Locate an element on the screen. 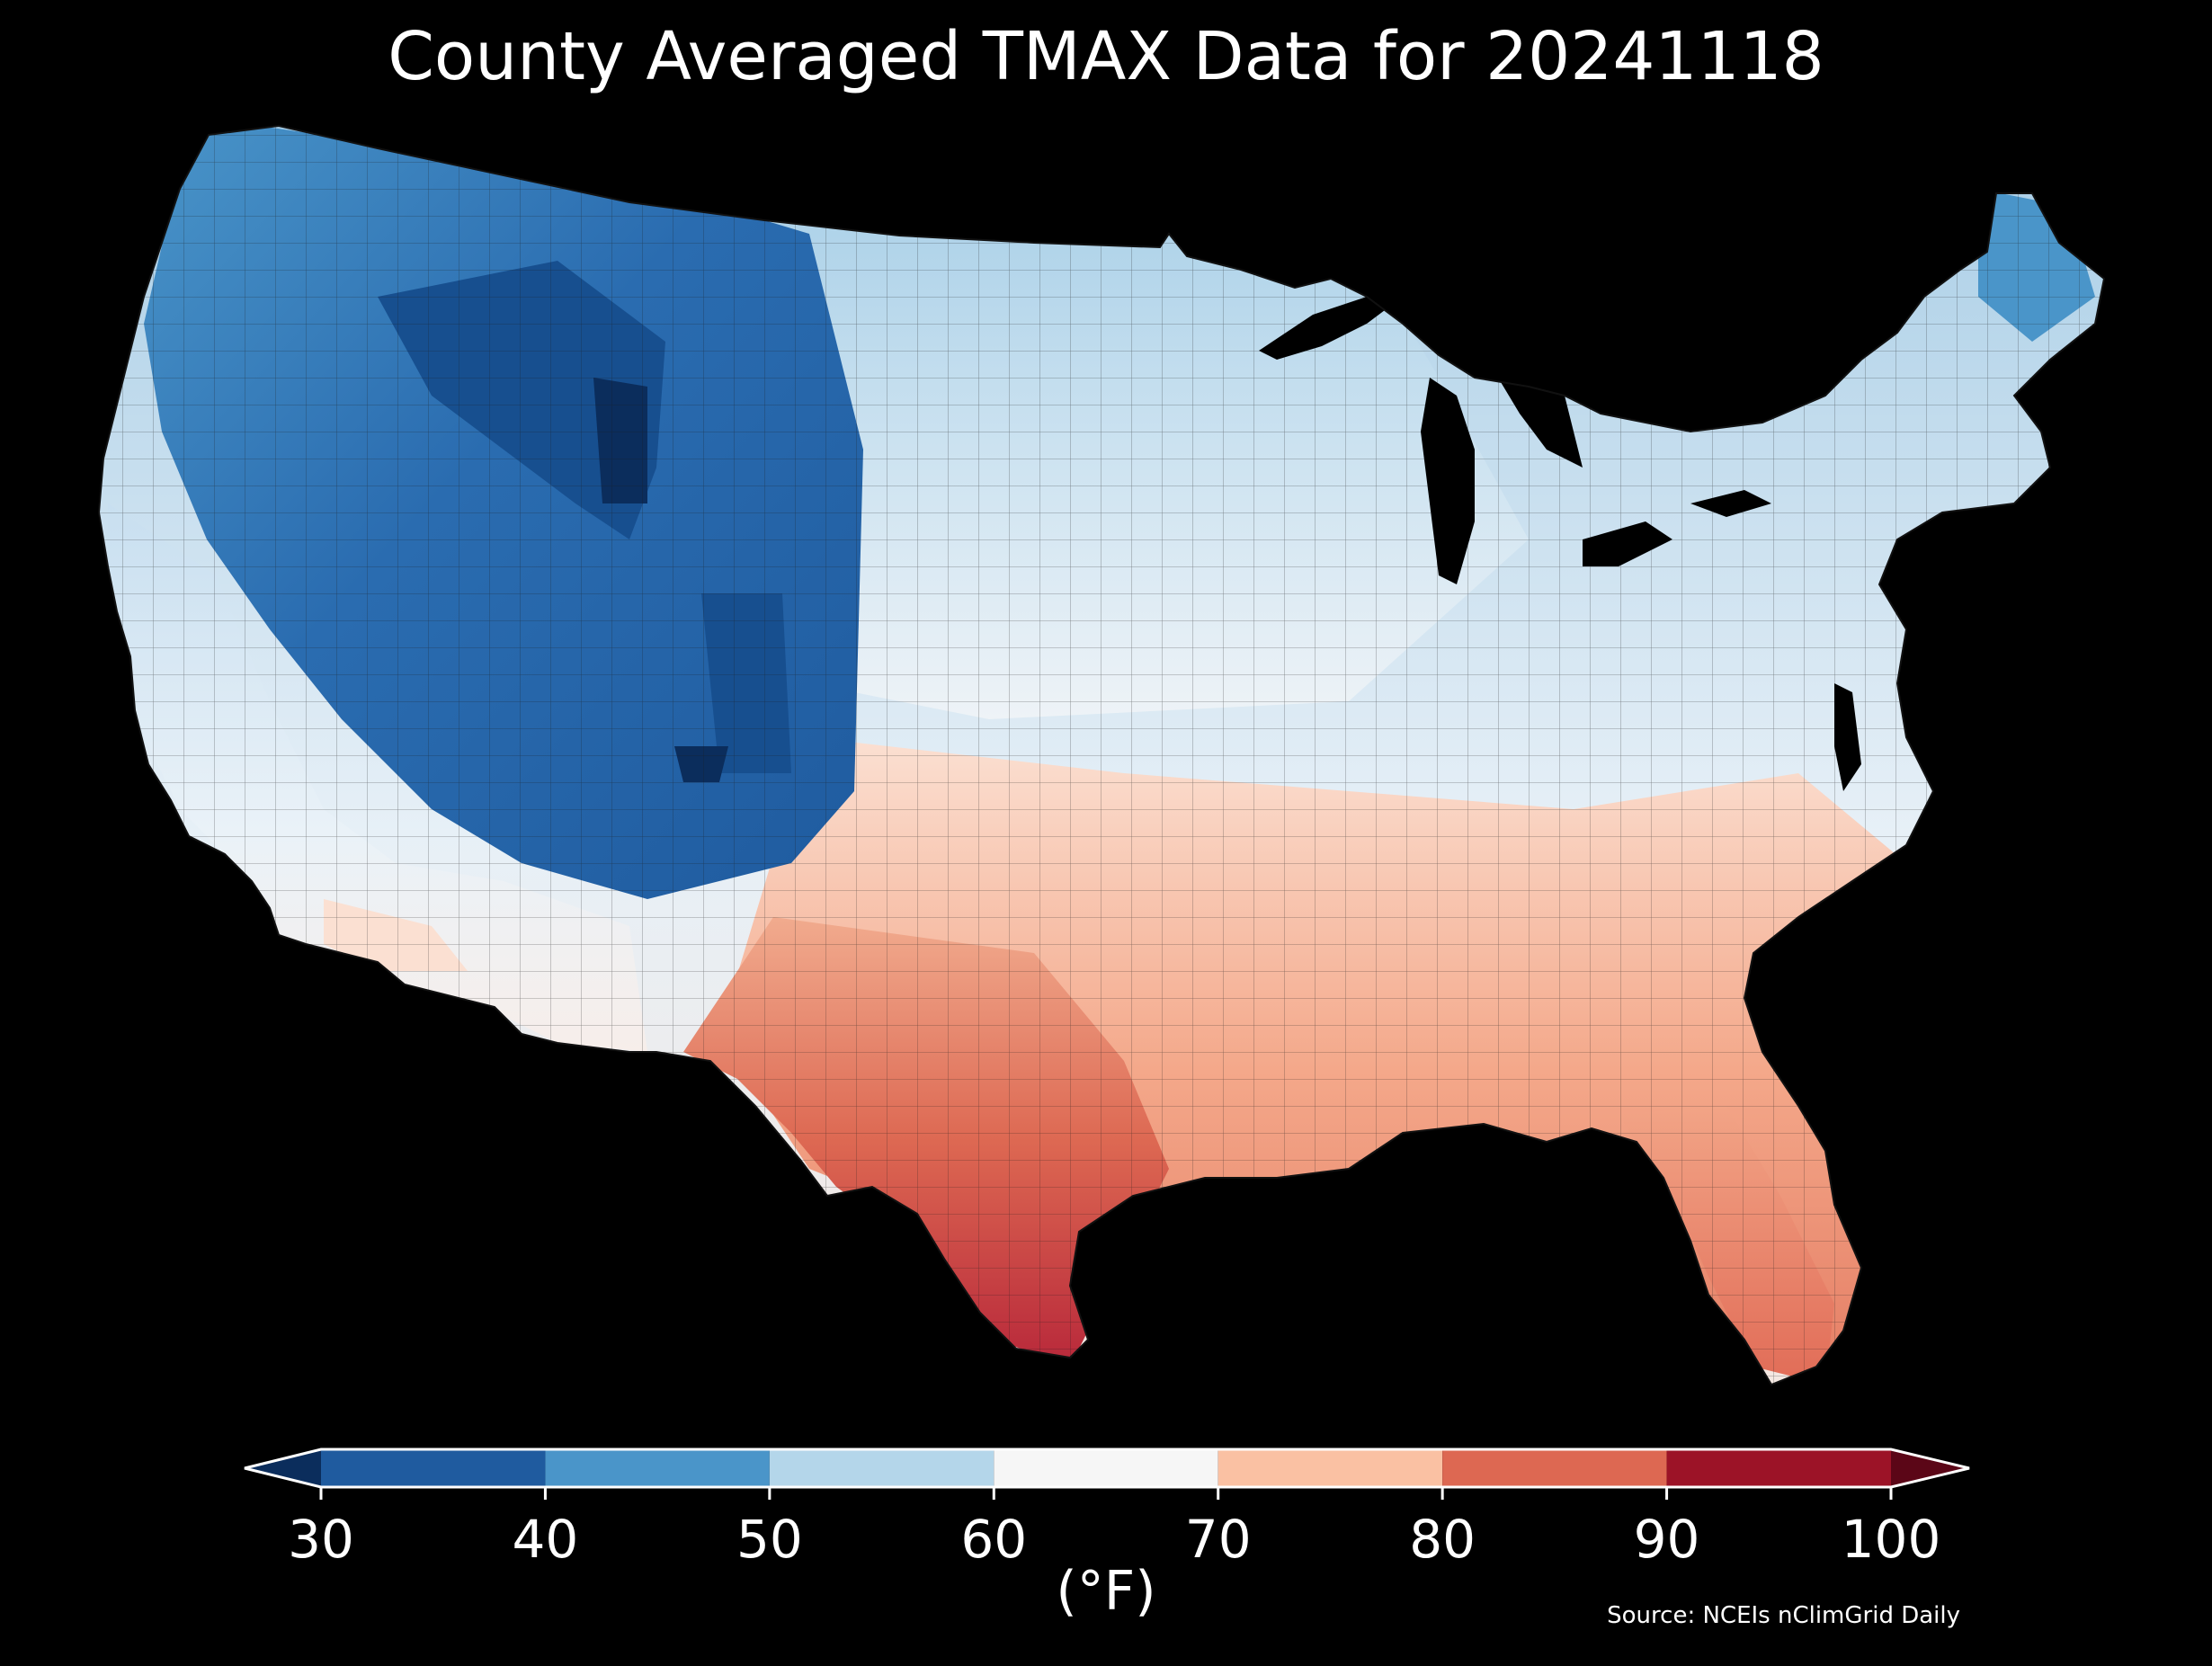 The width and height of the screenshot is (2212, 1666). colorbar-over-arrow is located at coordinates (1930, 1468).